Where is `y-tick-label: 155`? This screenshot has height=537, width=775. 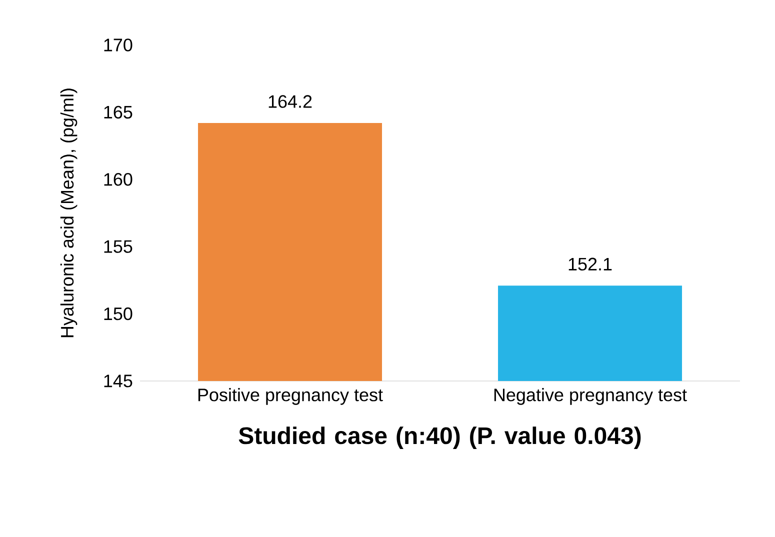
y-tick-label: 155 is located at coordinates (118, 246).